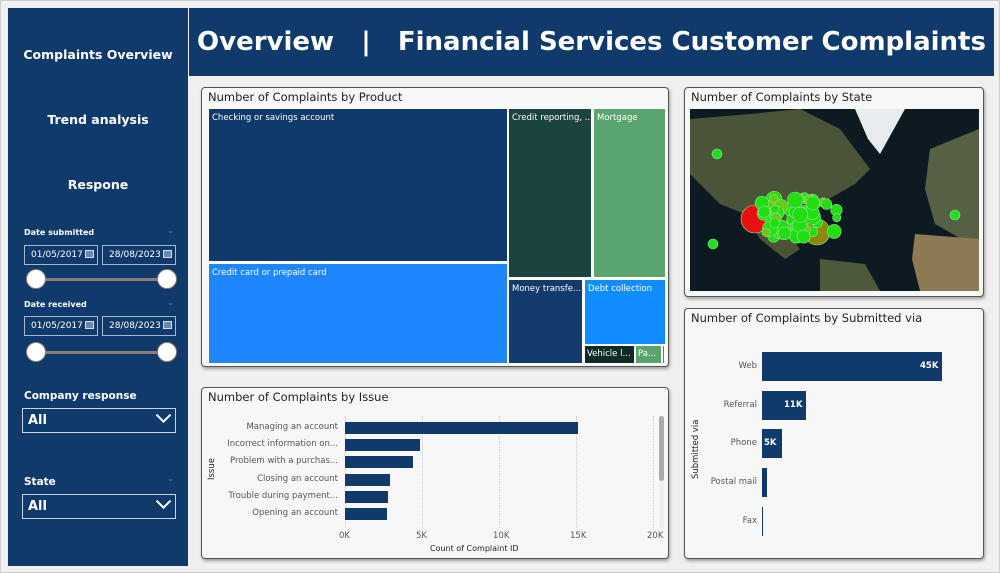  Describe the element at coordinates (99, 506) in the screenshot. I see `state-dropdown: All` at that location.